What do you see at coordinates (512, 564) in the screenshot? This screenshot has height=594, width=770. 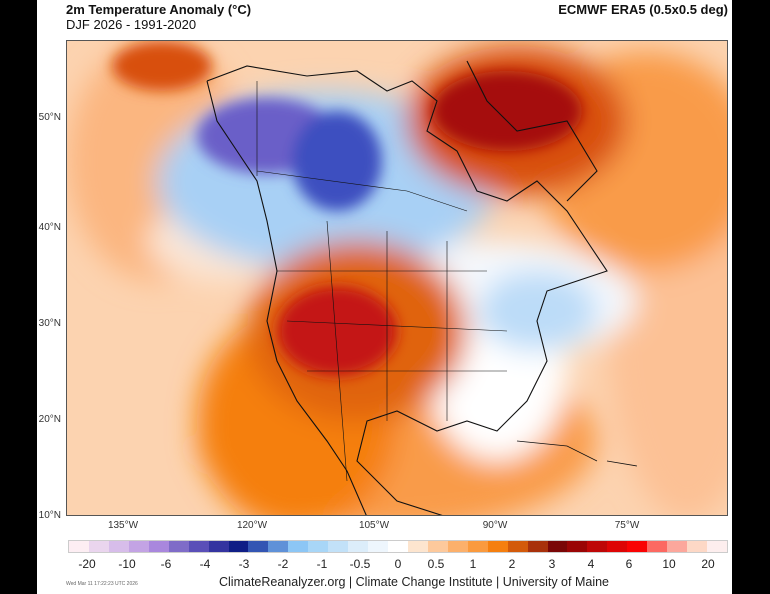 I see `colorbar-label: 2` at bounding box center [512, 564].